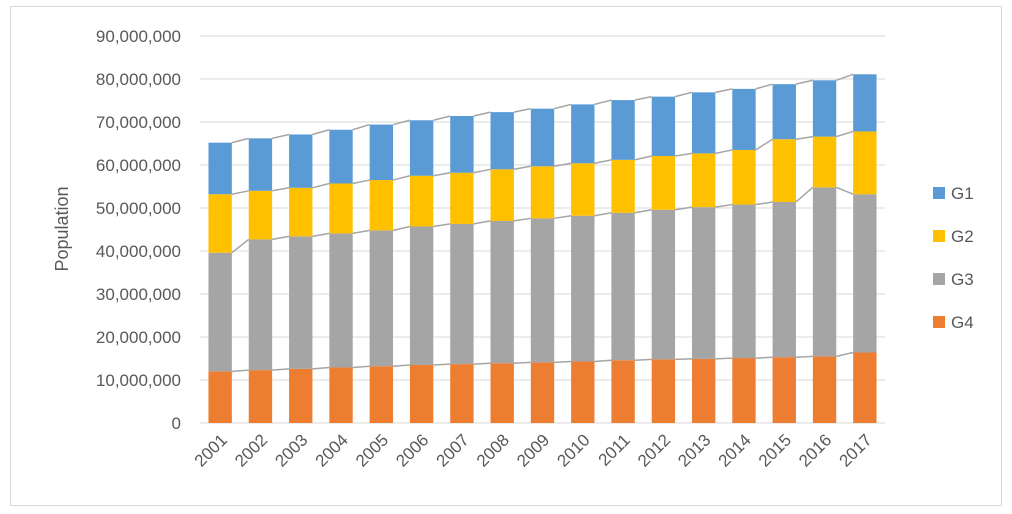 This screenshot has height=514, width=1012. I want to click on bar-g2-2014, so click(744, 177).